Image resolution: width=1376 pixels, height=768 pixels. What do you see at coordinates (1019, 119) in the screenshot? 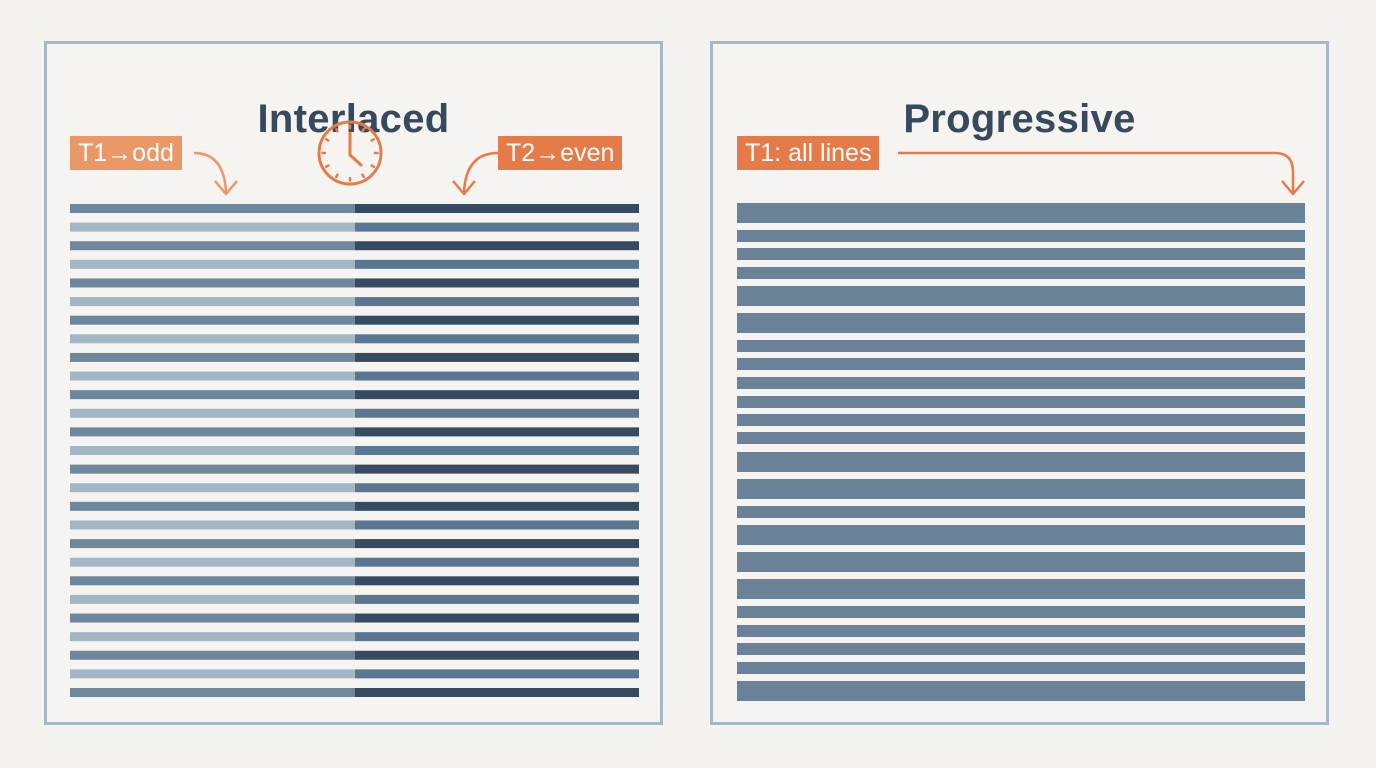
I see `progressive-title: Progressive` at bounding box center [1019, 119].